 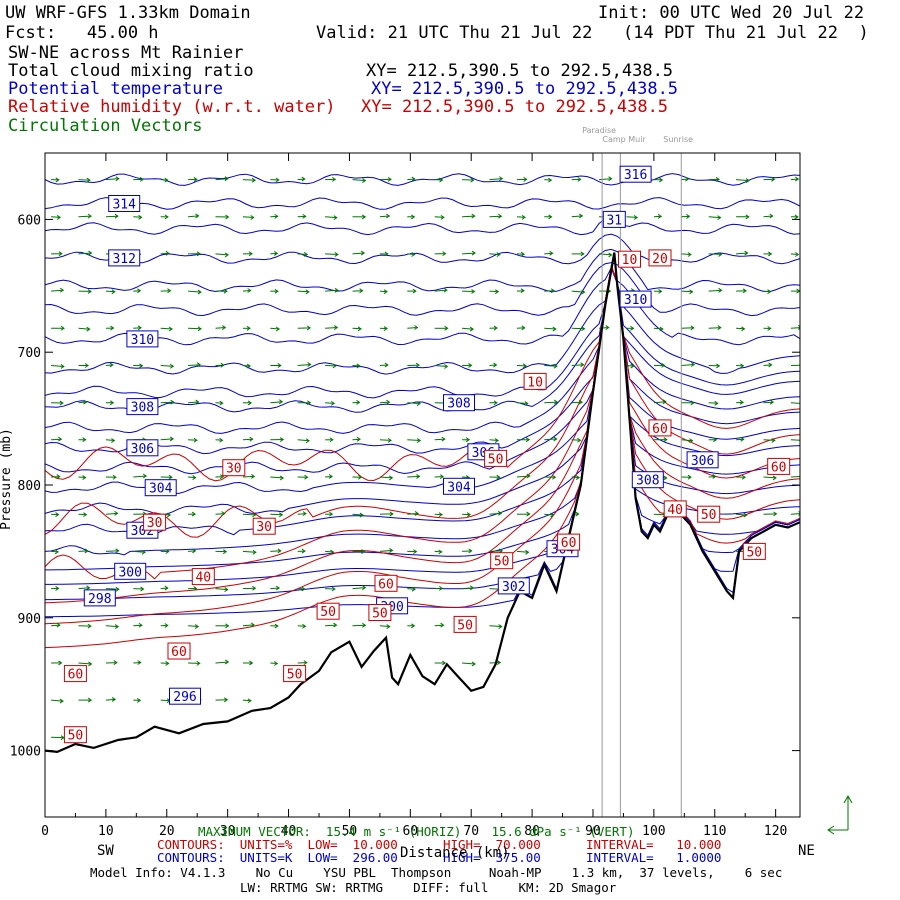 I want to click on init-time: Init: 00 UTC Wed 20 Jul 22, so click(x=731, y=13).